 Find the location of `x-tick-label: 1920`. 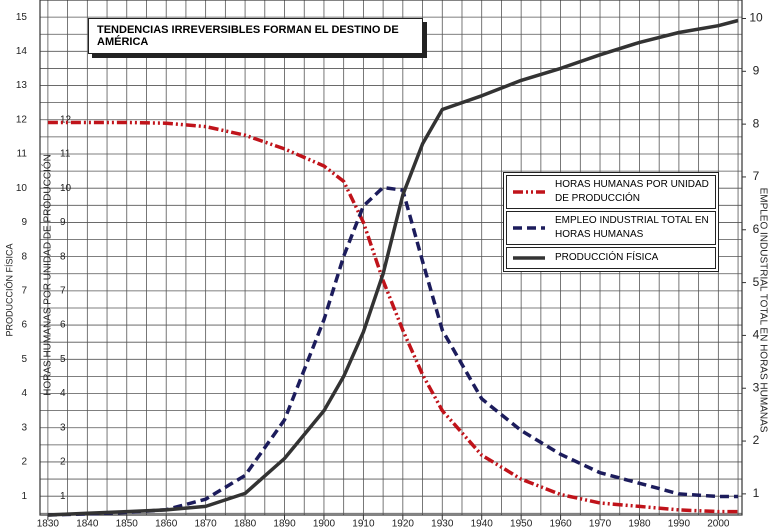

x-tick-label: 1920 is located at coordinates (403, 524).